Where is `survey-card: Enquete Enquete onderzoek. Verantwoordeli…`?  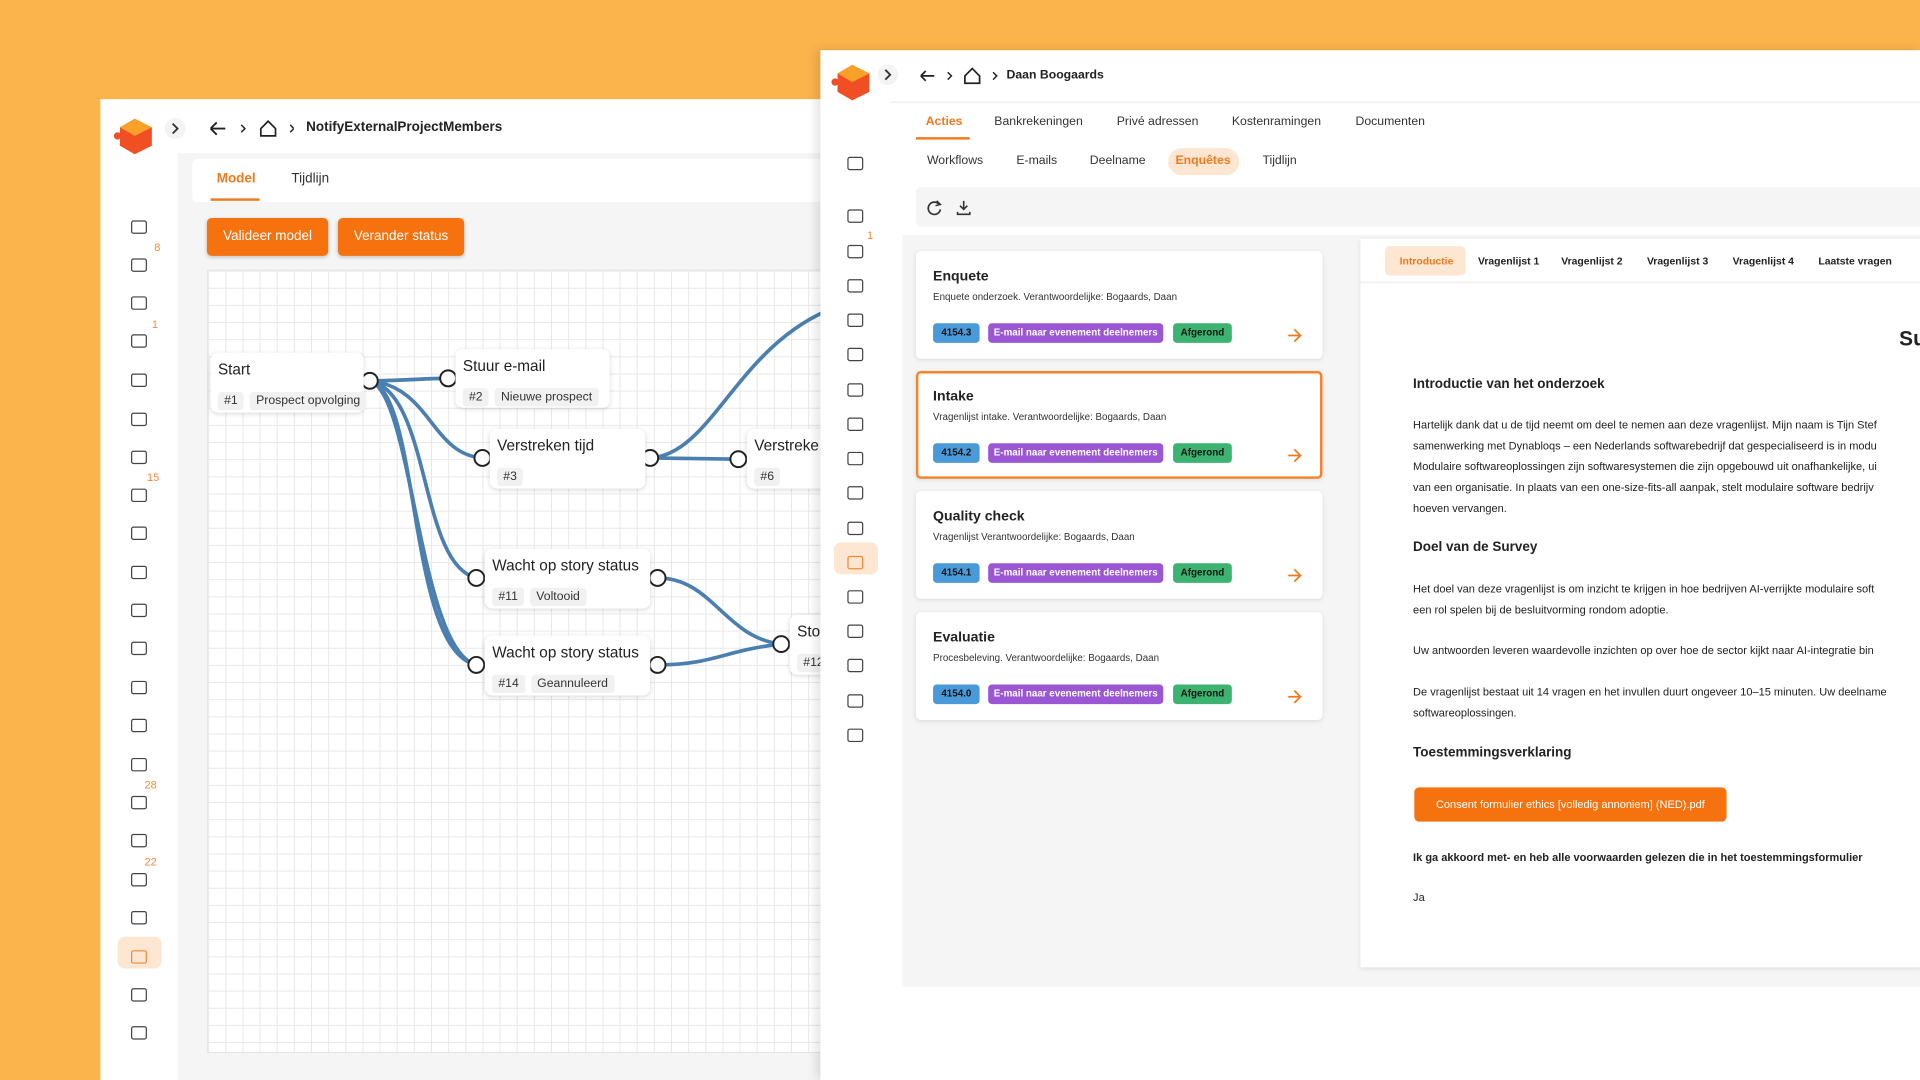
survey-card: Enquete Enquete onderzoek. Verantwoordeli… is located at coordinates (1119, 305).